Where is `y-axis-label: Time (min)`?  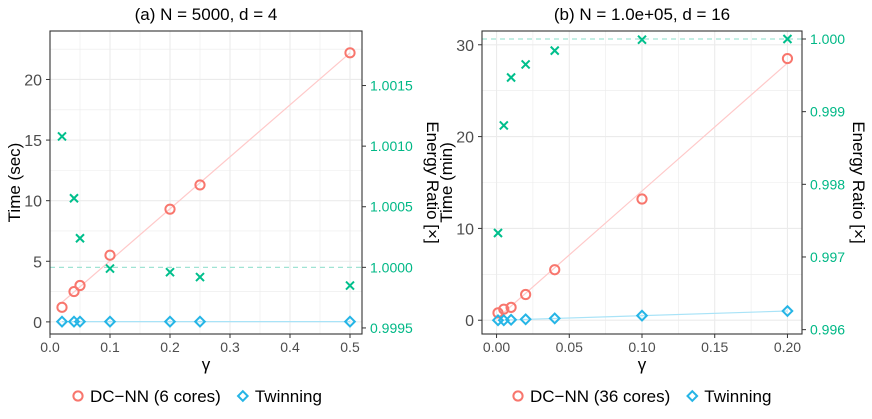
y-axis-label: Time (min) is located at coordinates (446, 182).